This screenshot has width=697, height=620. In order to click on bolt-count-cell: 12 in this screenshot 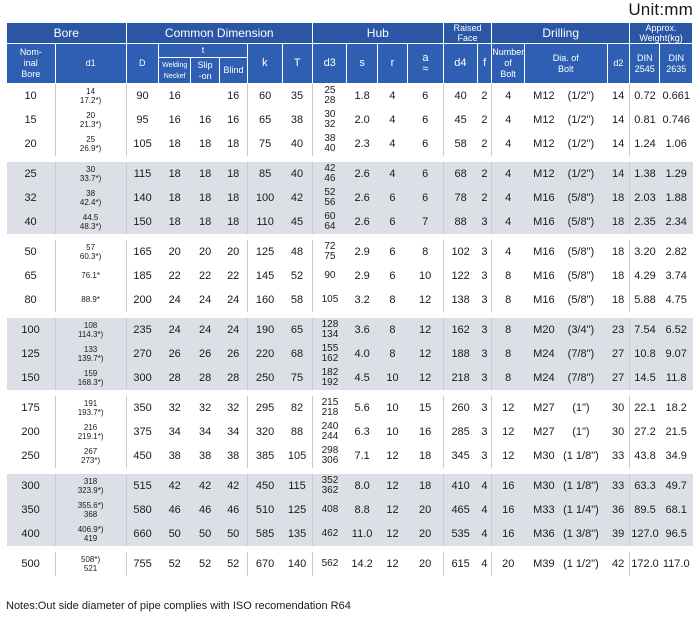, I will do `click(508, 455)`.